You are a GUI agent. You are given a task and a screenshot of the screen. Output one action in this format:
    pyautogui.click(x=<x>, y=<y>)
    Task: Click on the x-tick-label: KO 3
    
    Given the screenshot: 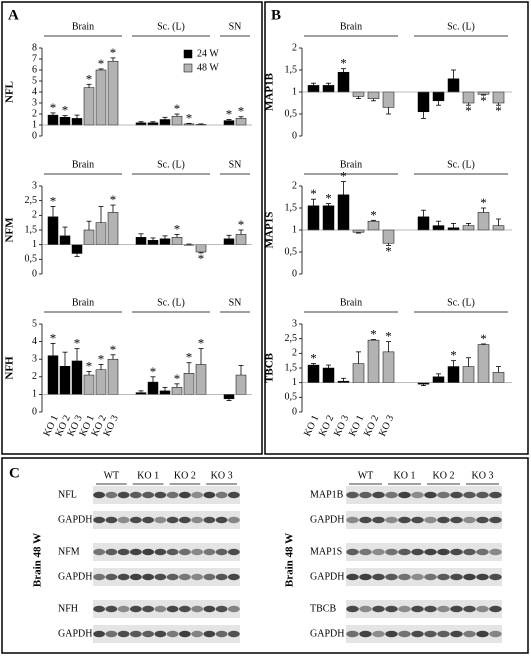 What is the action you would take?
    pyautogui.click(x=386, y=426)
    